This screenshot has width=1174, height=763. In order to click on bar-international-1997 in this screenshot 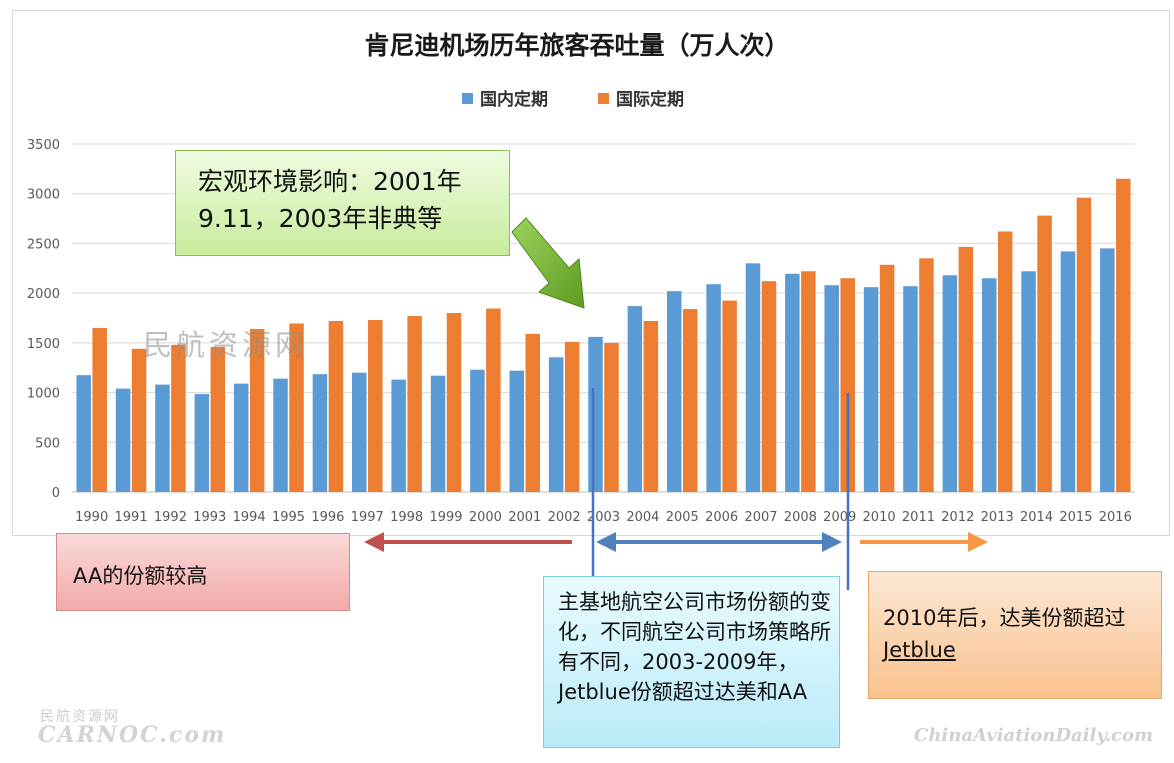, I will do `click(375, 405)`.